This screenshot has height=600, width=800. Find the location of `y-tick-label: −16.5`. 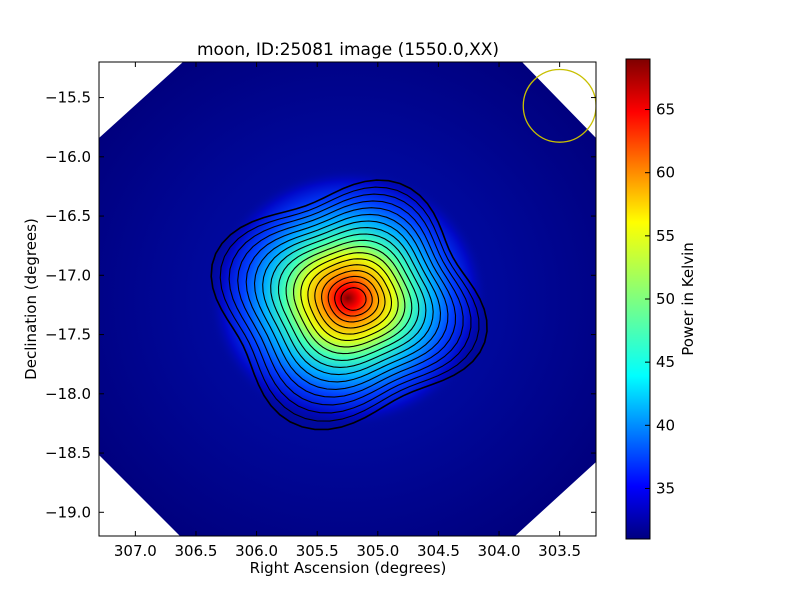

y-tick-label: −16.5 is located at coordinates (68, 216).